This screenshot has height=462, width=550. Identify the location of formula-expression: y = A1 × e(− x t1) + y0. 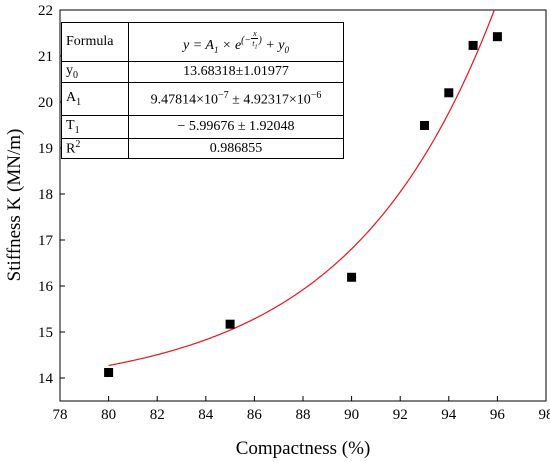
(236, 42).